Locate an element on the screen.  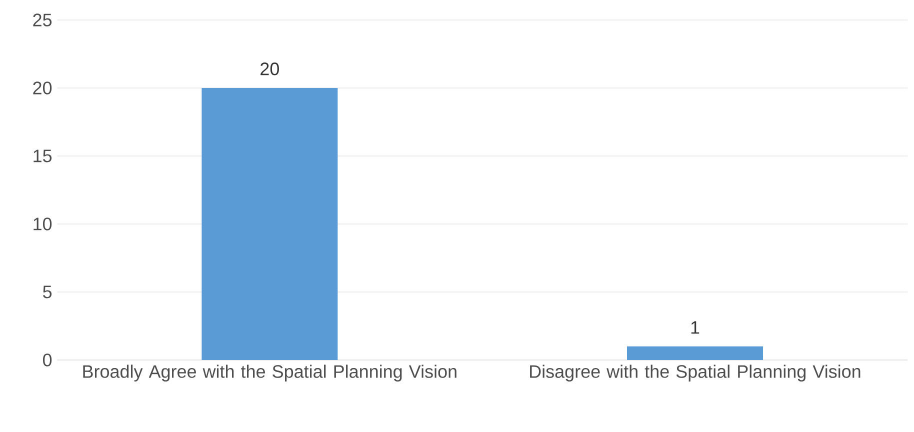
y-tick-label: 10 is located at coordinates (43, 224).